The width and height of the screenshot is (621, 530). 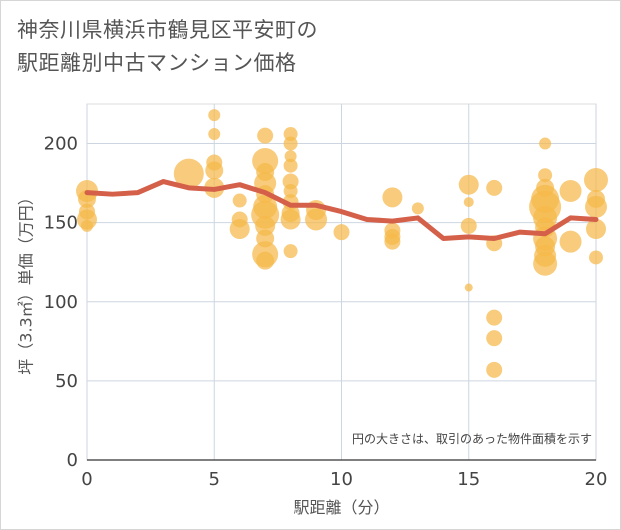 I want to click on y-tick-label: 200, so click(x=61, y=144).